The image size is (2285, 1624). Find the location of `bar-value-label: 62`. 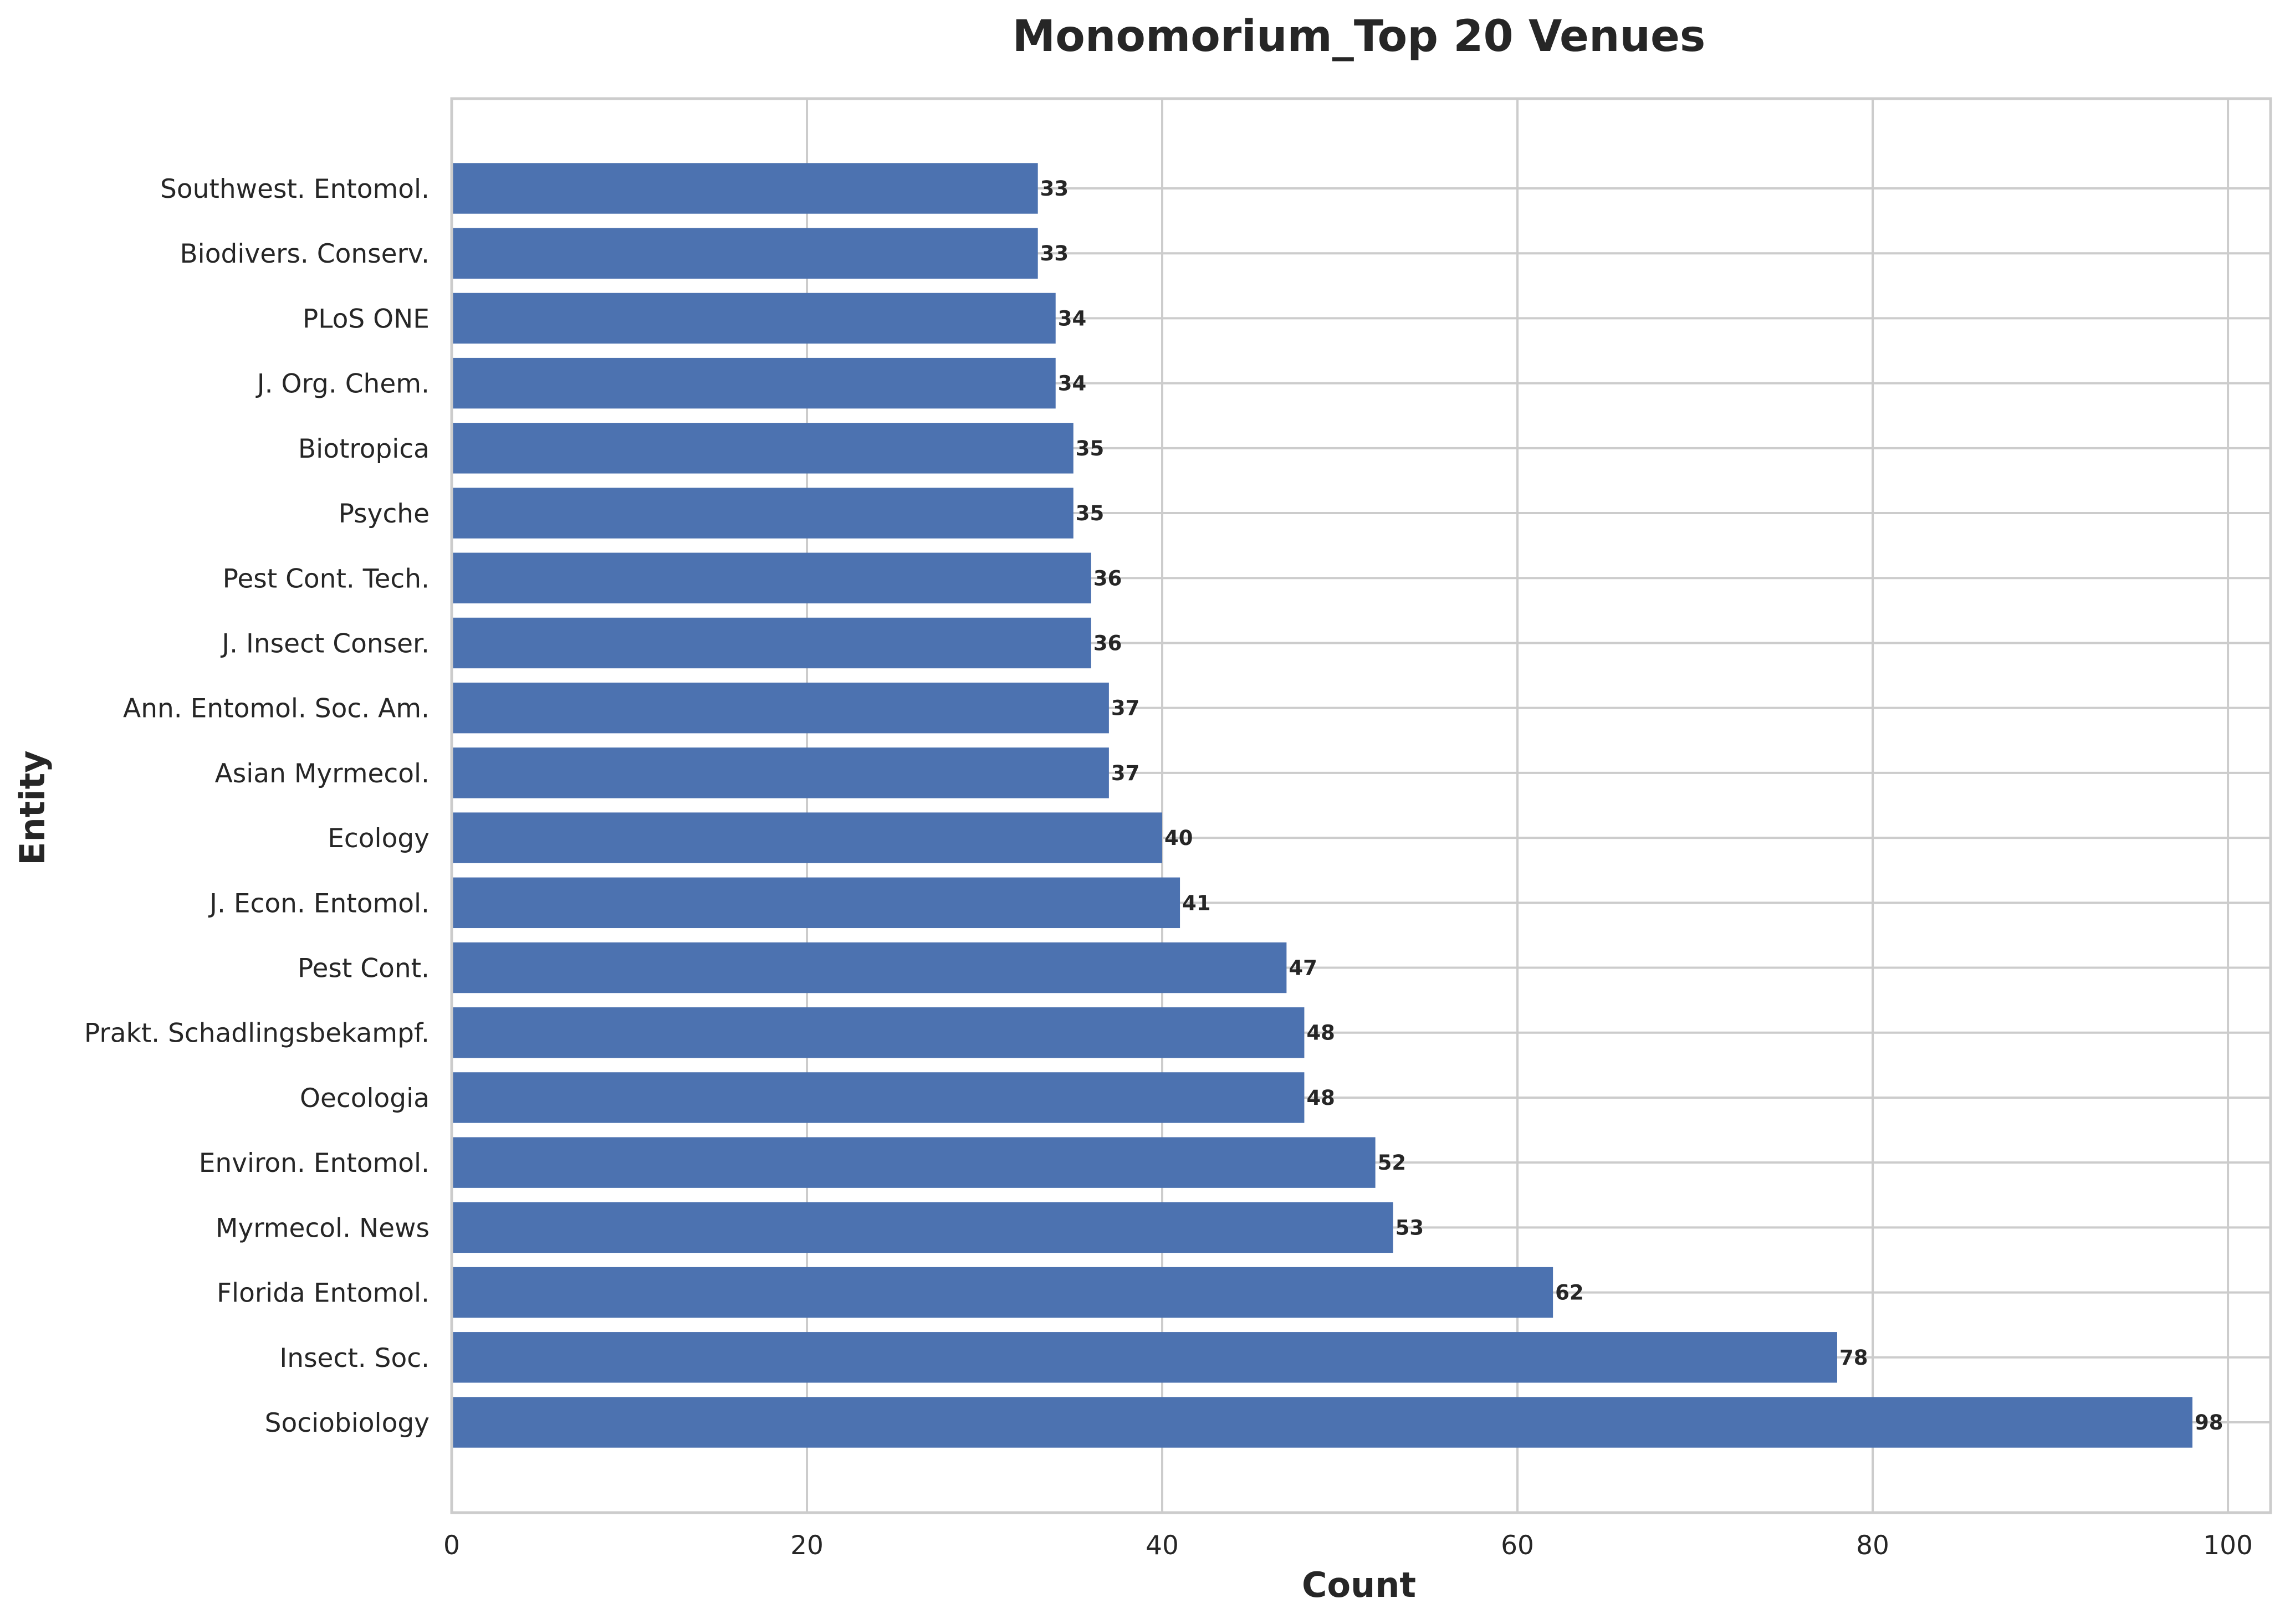

bar-value-label: 62 is located at coordinates (1569, 1293).